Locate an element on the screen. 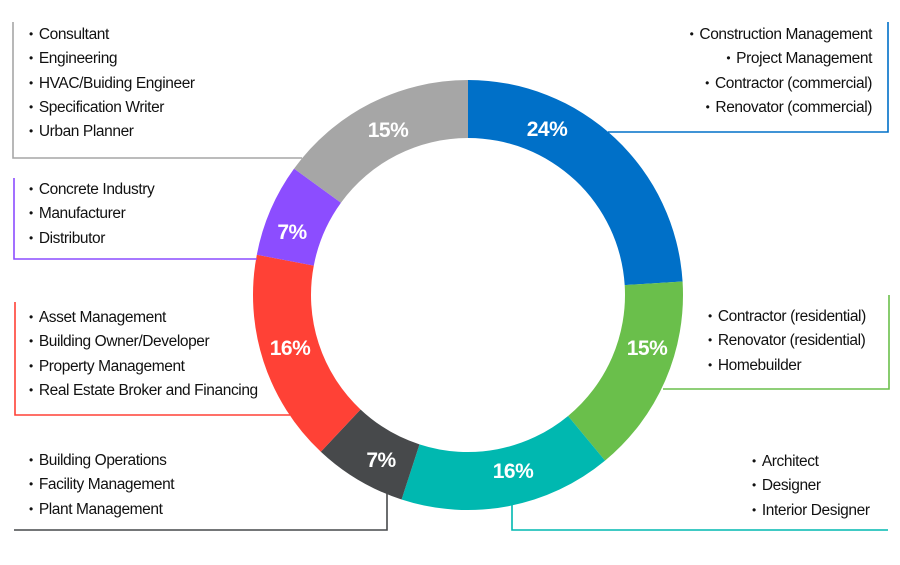  donut-segment-green is located at coordinates (625, 371).